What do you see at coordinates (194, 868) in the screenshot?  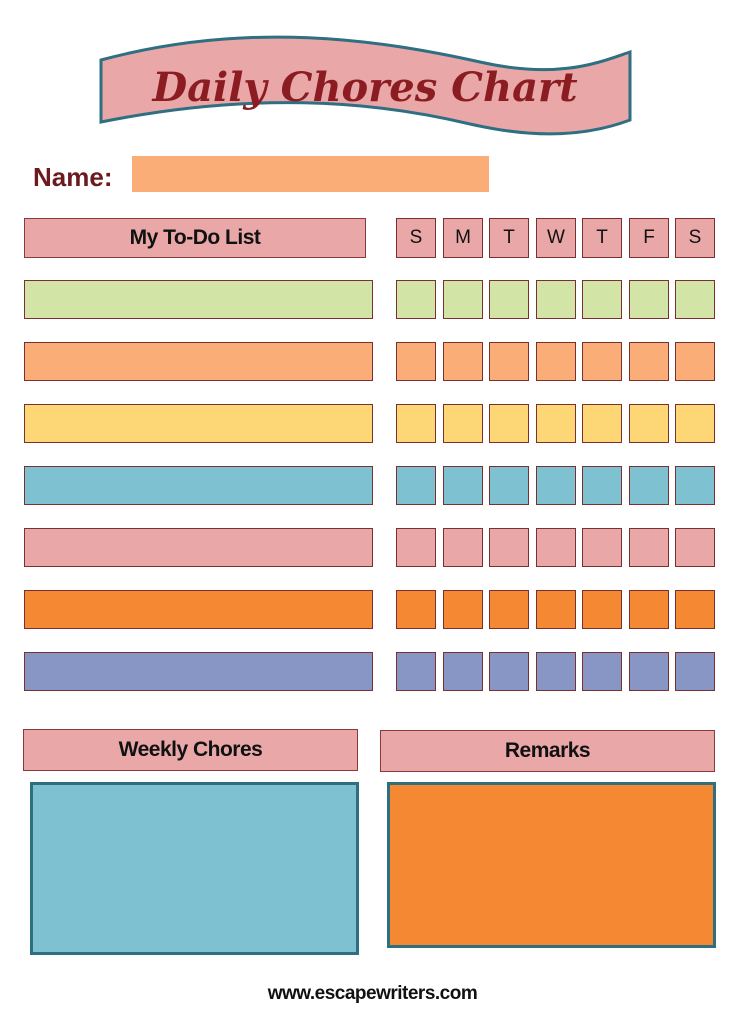 I see `weekly-chores-box` at bounding box center [194, 868].